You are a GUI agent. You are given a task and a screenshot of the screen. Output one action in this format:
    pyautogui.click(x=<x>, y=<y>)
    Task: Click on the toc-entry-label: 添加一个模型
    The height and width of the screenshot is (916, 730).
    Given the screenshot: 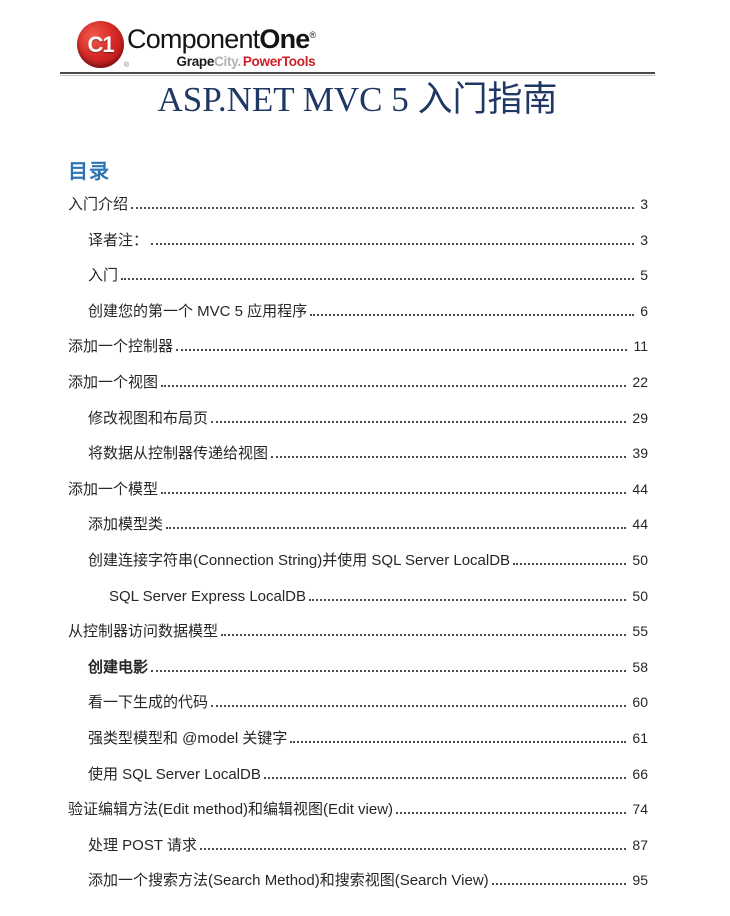 What is the action you would take?
    pyautogui.click(x=113, y=489)
    